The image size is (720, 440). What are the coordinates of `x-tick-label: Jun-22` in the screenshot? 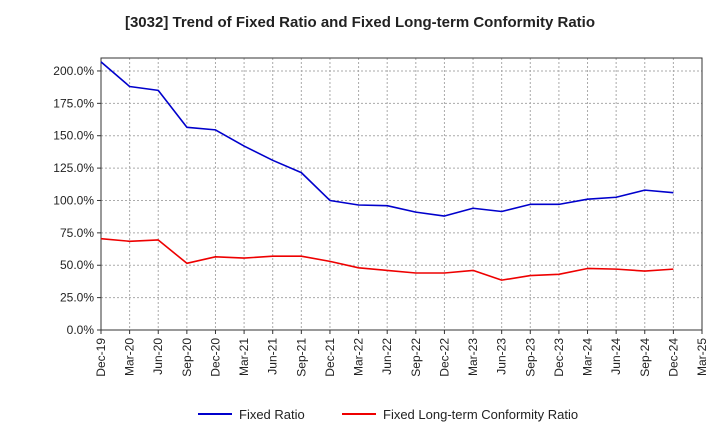 It's located at (387, 356).